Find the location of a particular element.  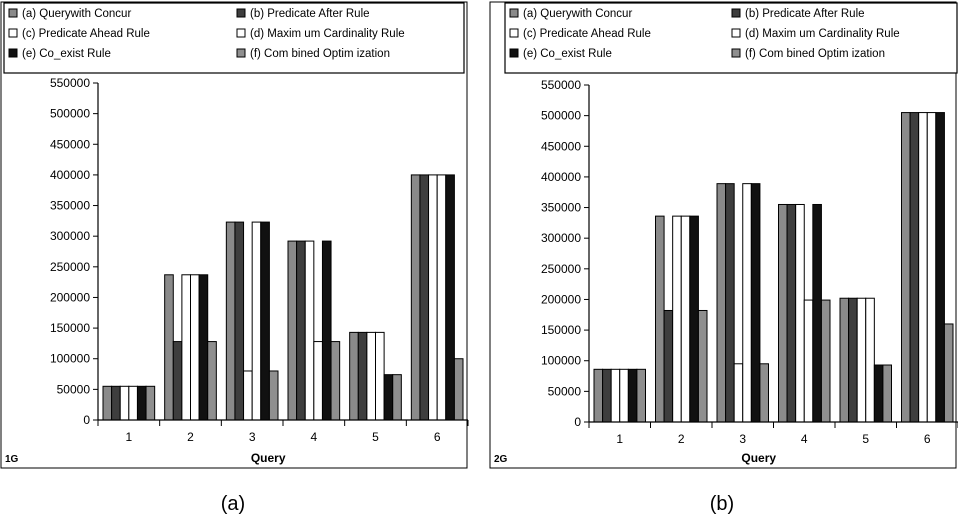

chart-b-ytick-label-9: 450000 is located at coordinates (561, 146).